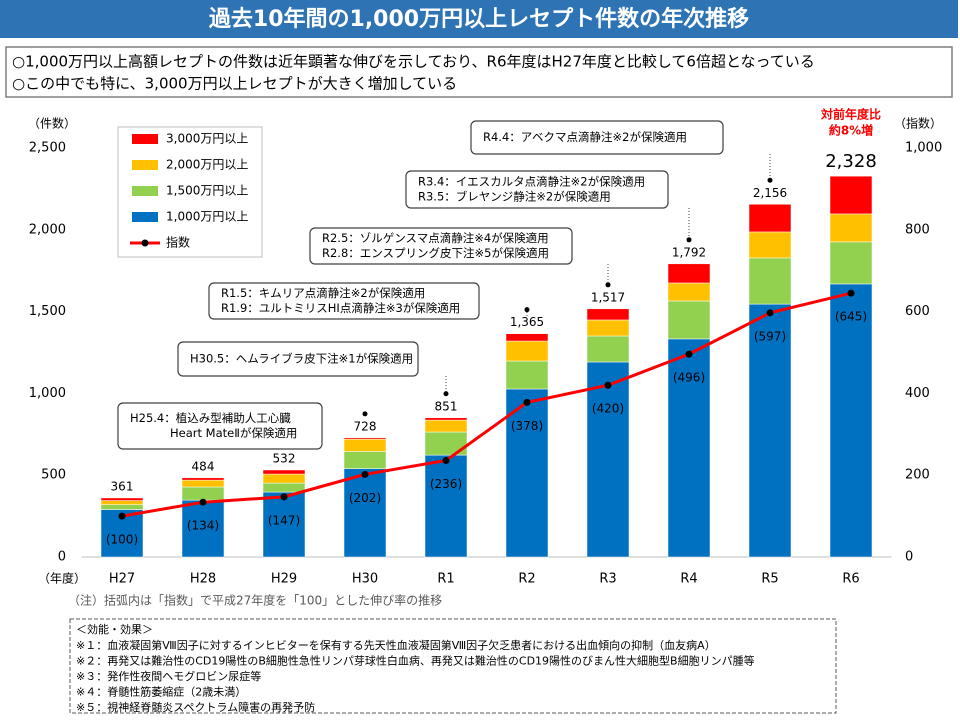  What do you see at coordinates (284, 458) in the screenshot?
I see `total-label: 532` at bounding box center [284, 458].